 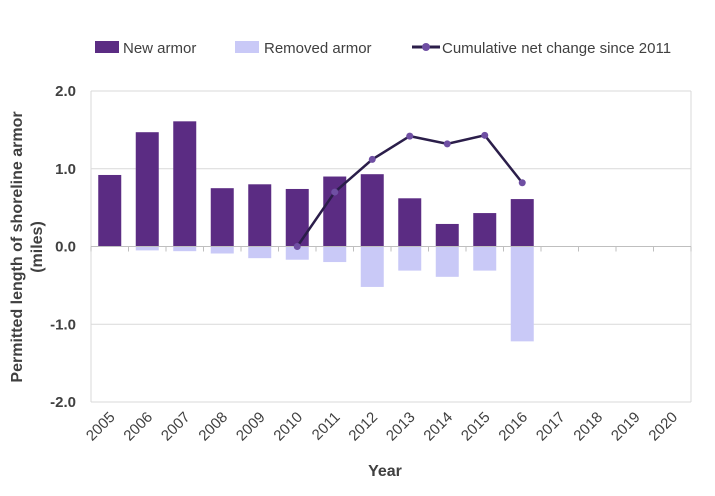 I want to click on legend-label-new-armor: New armor, so click(x=159, y=48).